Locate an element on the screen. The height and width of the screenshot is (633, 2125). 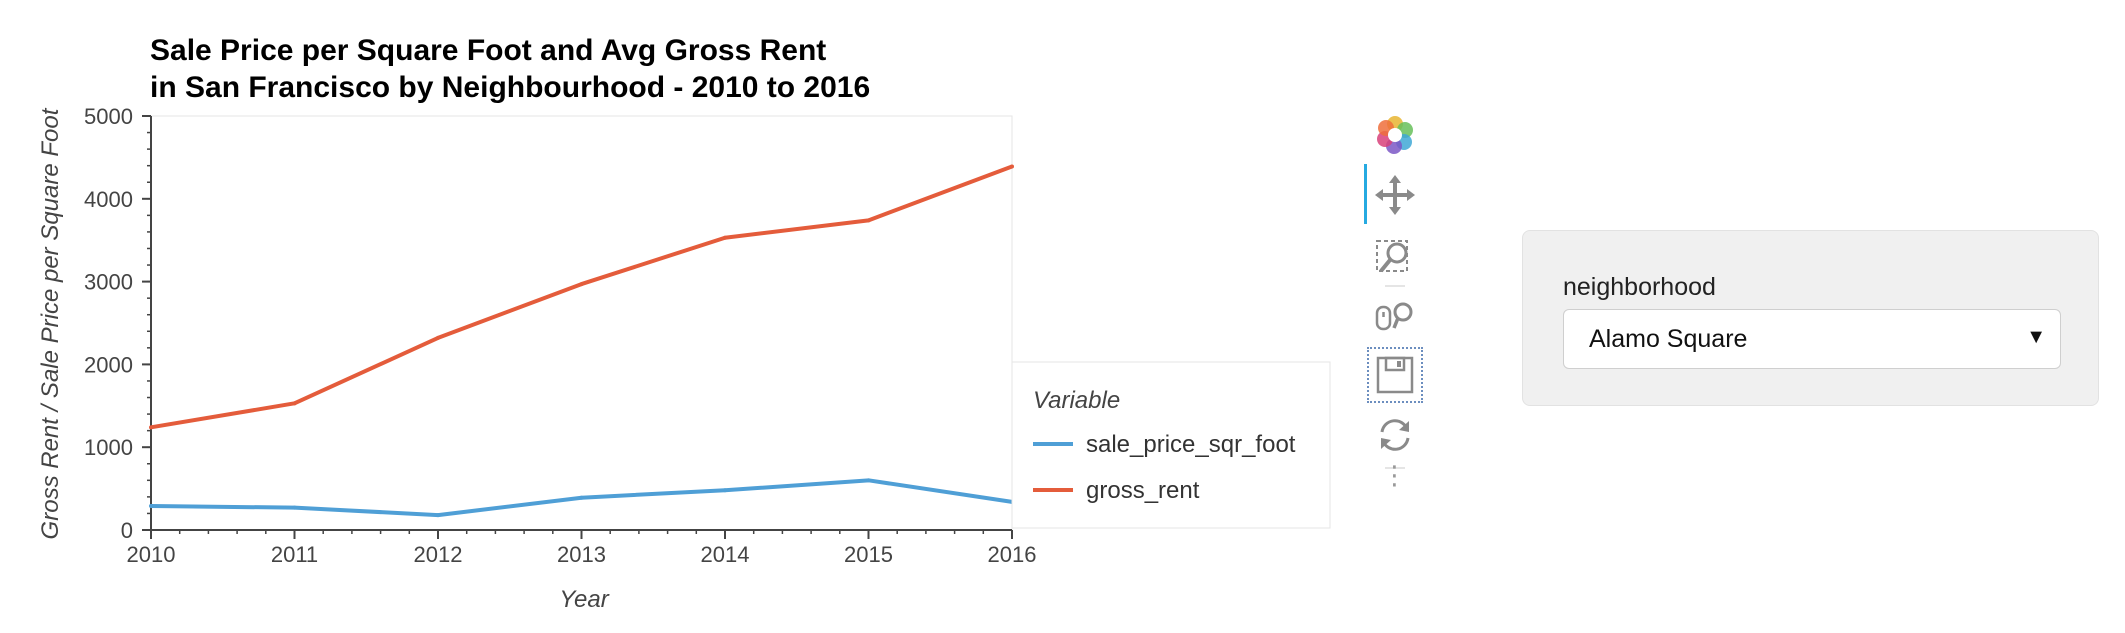
legend-label-gross_rent: gross_rent is located at coordinates (1143, 490).